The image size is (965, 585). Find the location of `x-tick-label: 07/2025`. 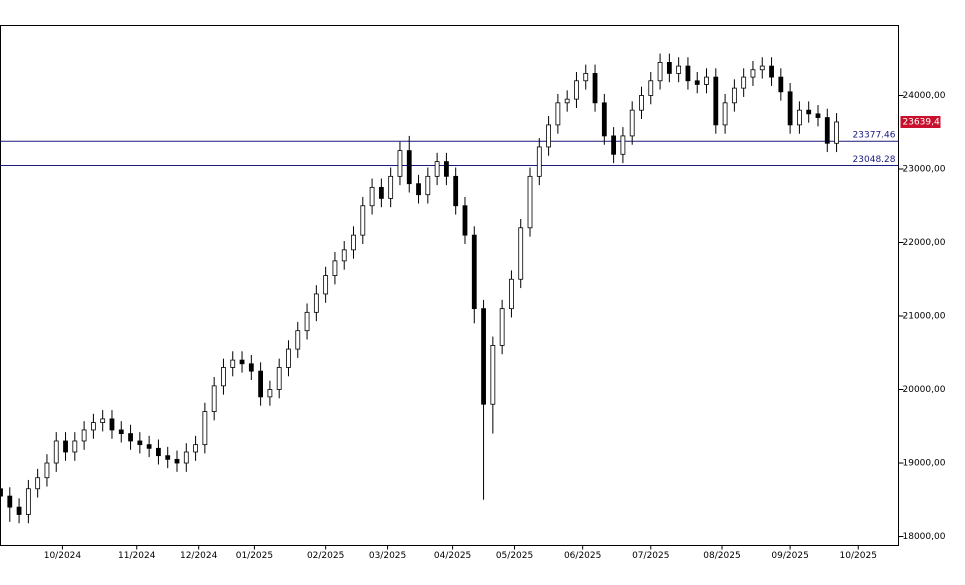

x-tick-label: 07/2025 is located at coordinates (650, 556).